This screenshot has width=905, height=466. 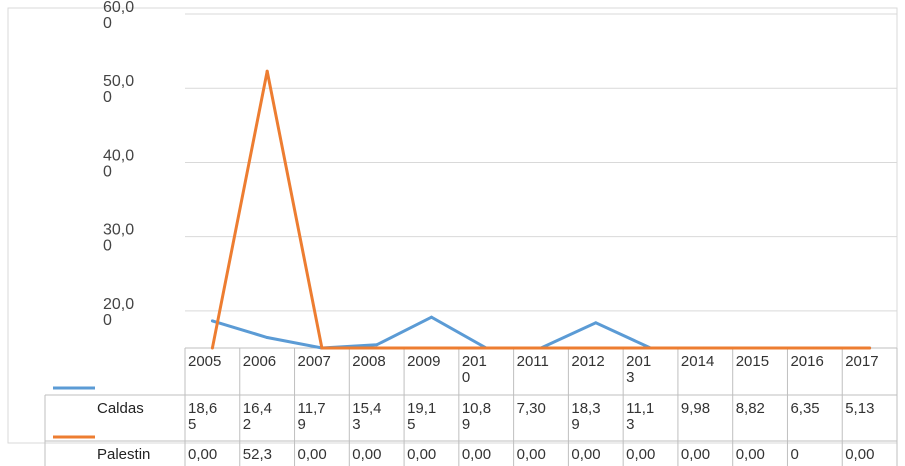 What do you see at coordinates (794, 454) in the screenshot?
I see `data-label: 0` at bounding box center [794, 454].